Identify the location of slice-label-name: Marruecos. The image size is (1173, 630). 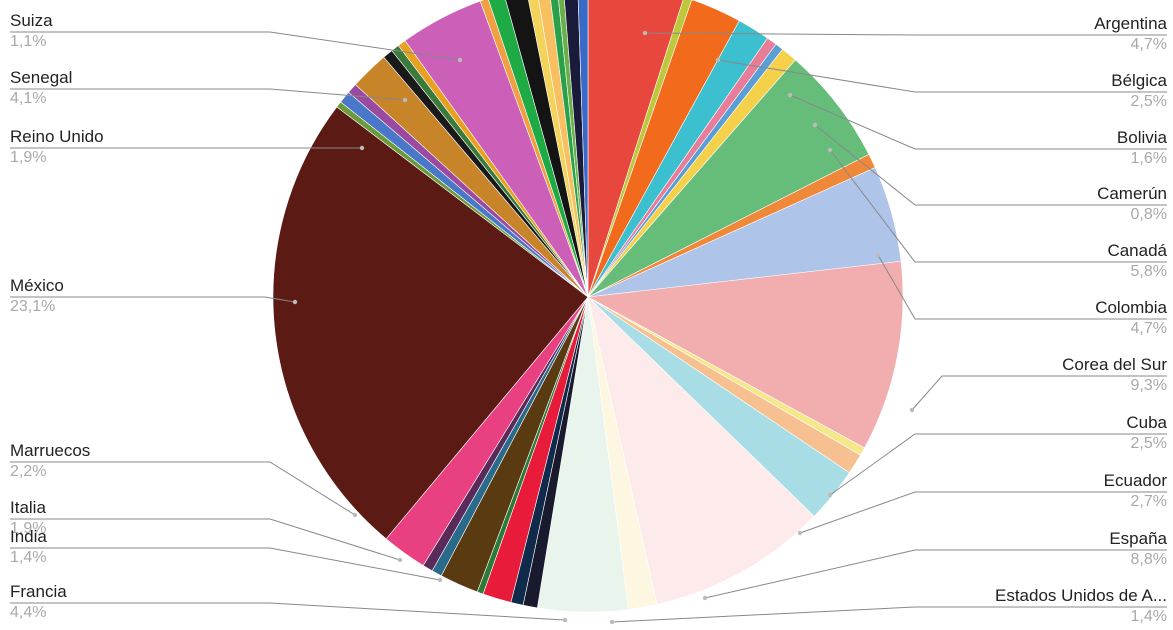
(50, 450).